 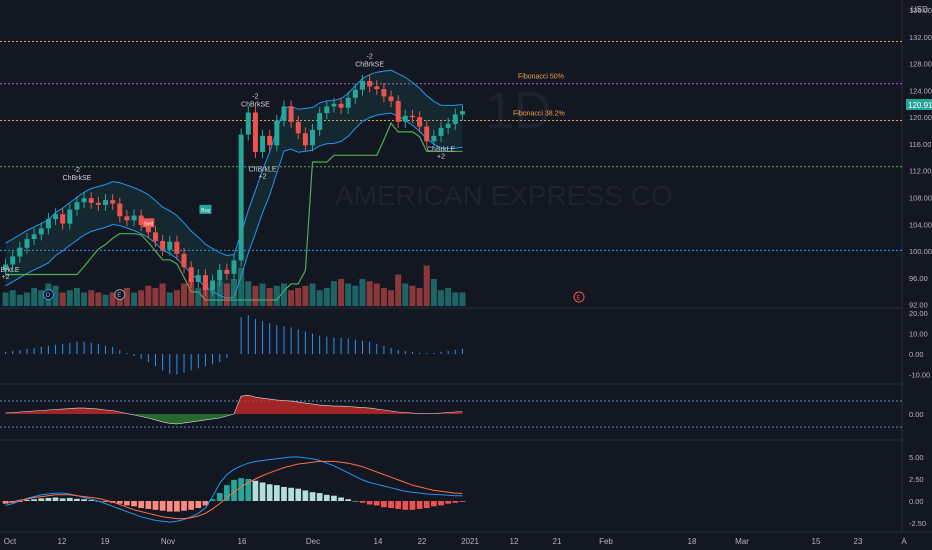 I want to click on momentum-tick-label: 10.00, so click(x=918, y=334).